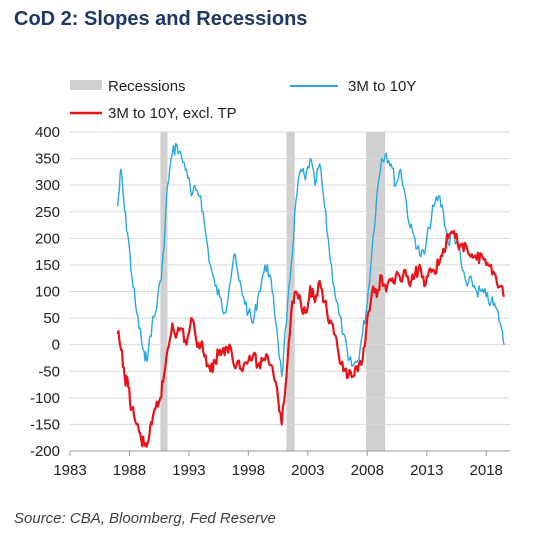 The image size is (542, 560). What do you see at coordinates (188, 470) in the screenshot?
I see `x-tick-label: 1993` at bounding box center [188, 470].